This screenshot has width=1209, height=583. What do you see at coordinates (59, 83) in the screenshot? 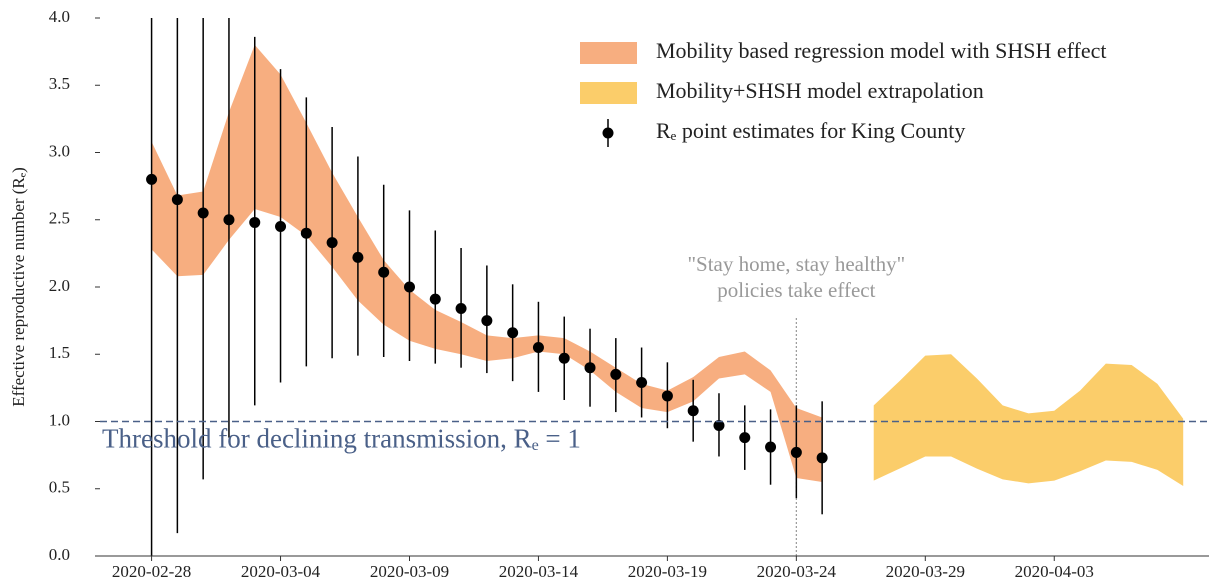
I see `y-tick-label: 3.5` at bounding box center [59, 83].